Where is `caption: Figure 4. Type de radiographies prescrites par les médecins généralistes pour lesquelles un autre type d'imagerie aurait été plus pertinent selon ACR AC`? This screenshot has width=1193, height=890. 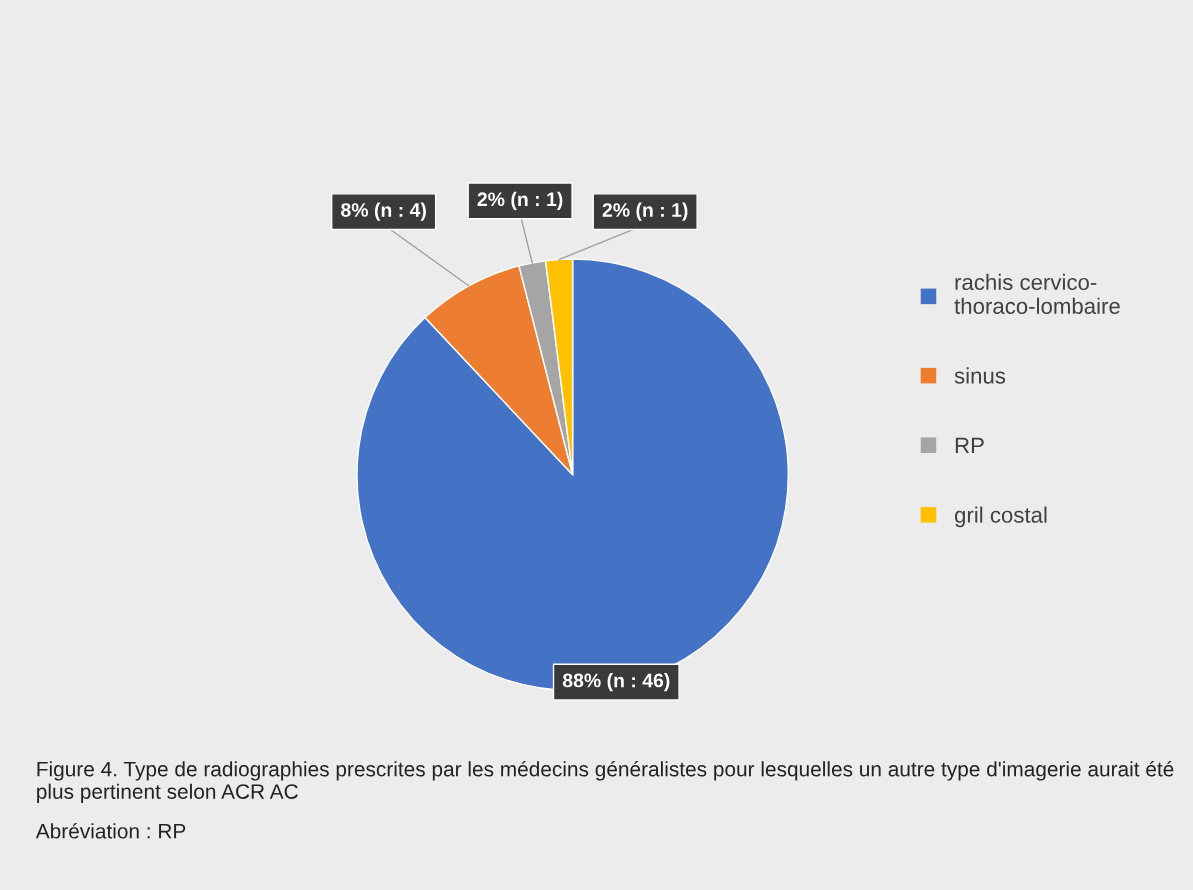
caption: Figure 4. Type de radiographies prescrites par les médecins généralistes pour lesquelles un autre type d'imagerie aurait été plus pertinent selon ACR AC is located at coordinates (605, 782).